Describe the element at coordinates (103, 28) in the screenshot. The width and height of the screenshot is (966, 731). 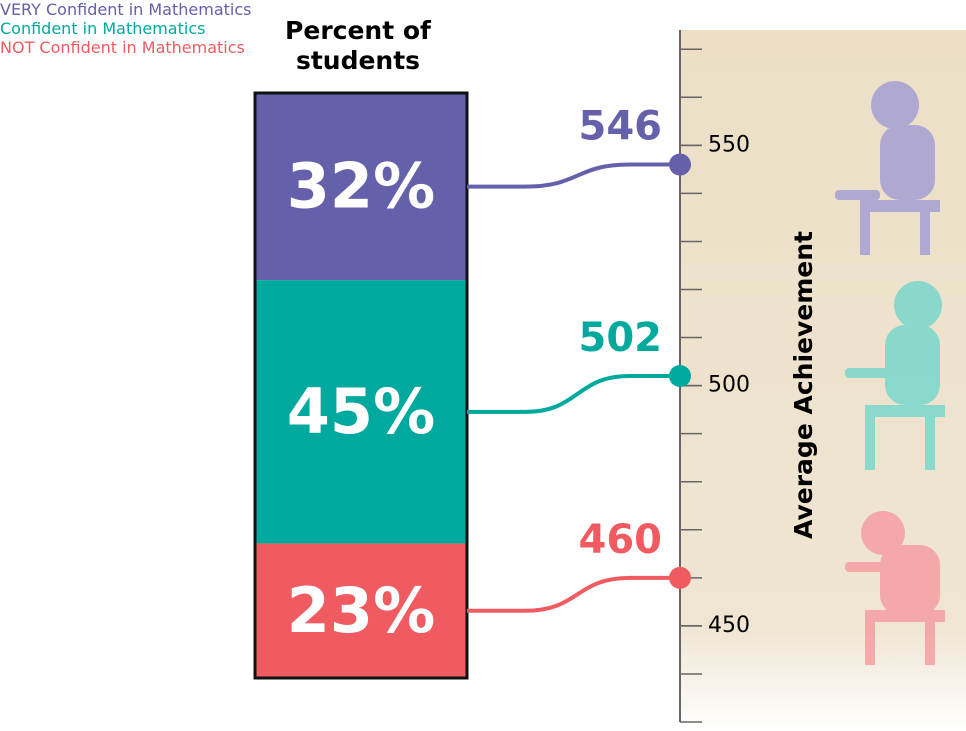
I see `category-label: Confident in Mathematics` at that location.